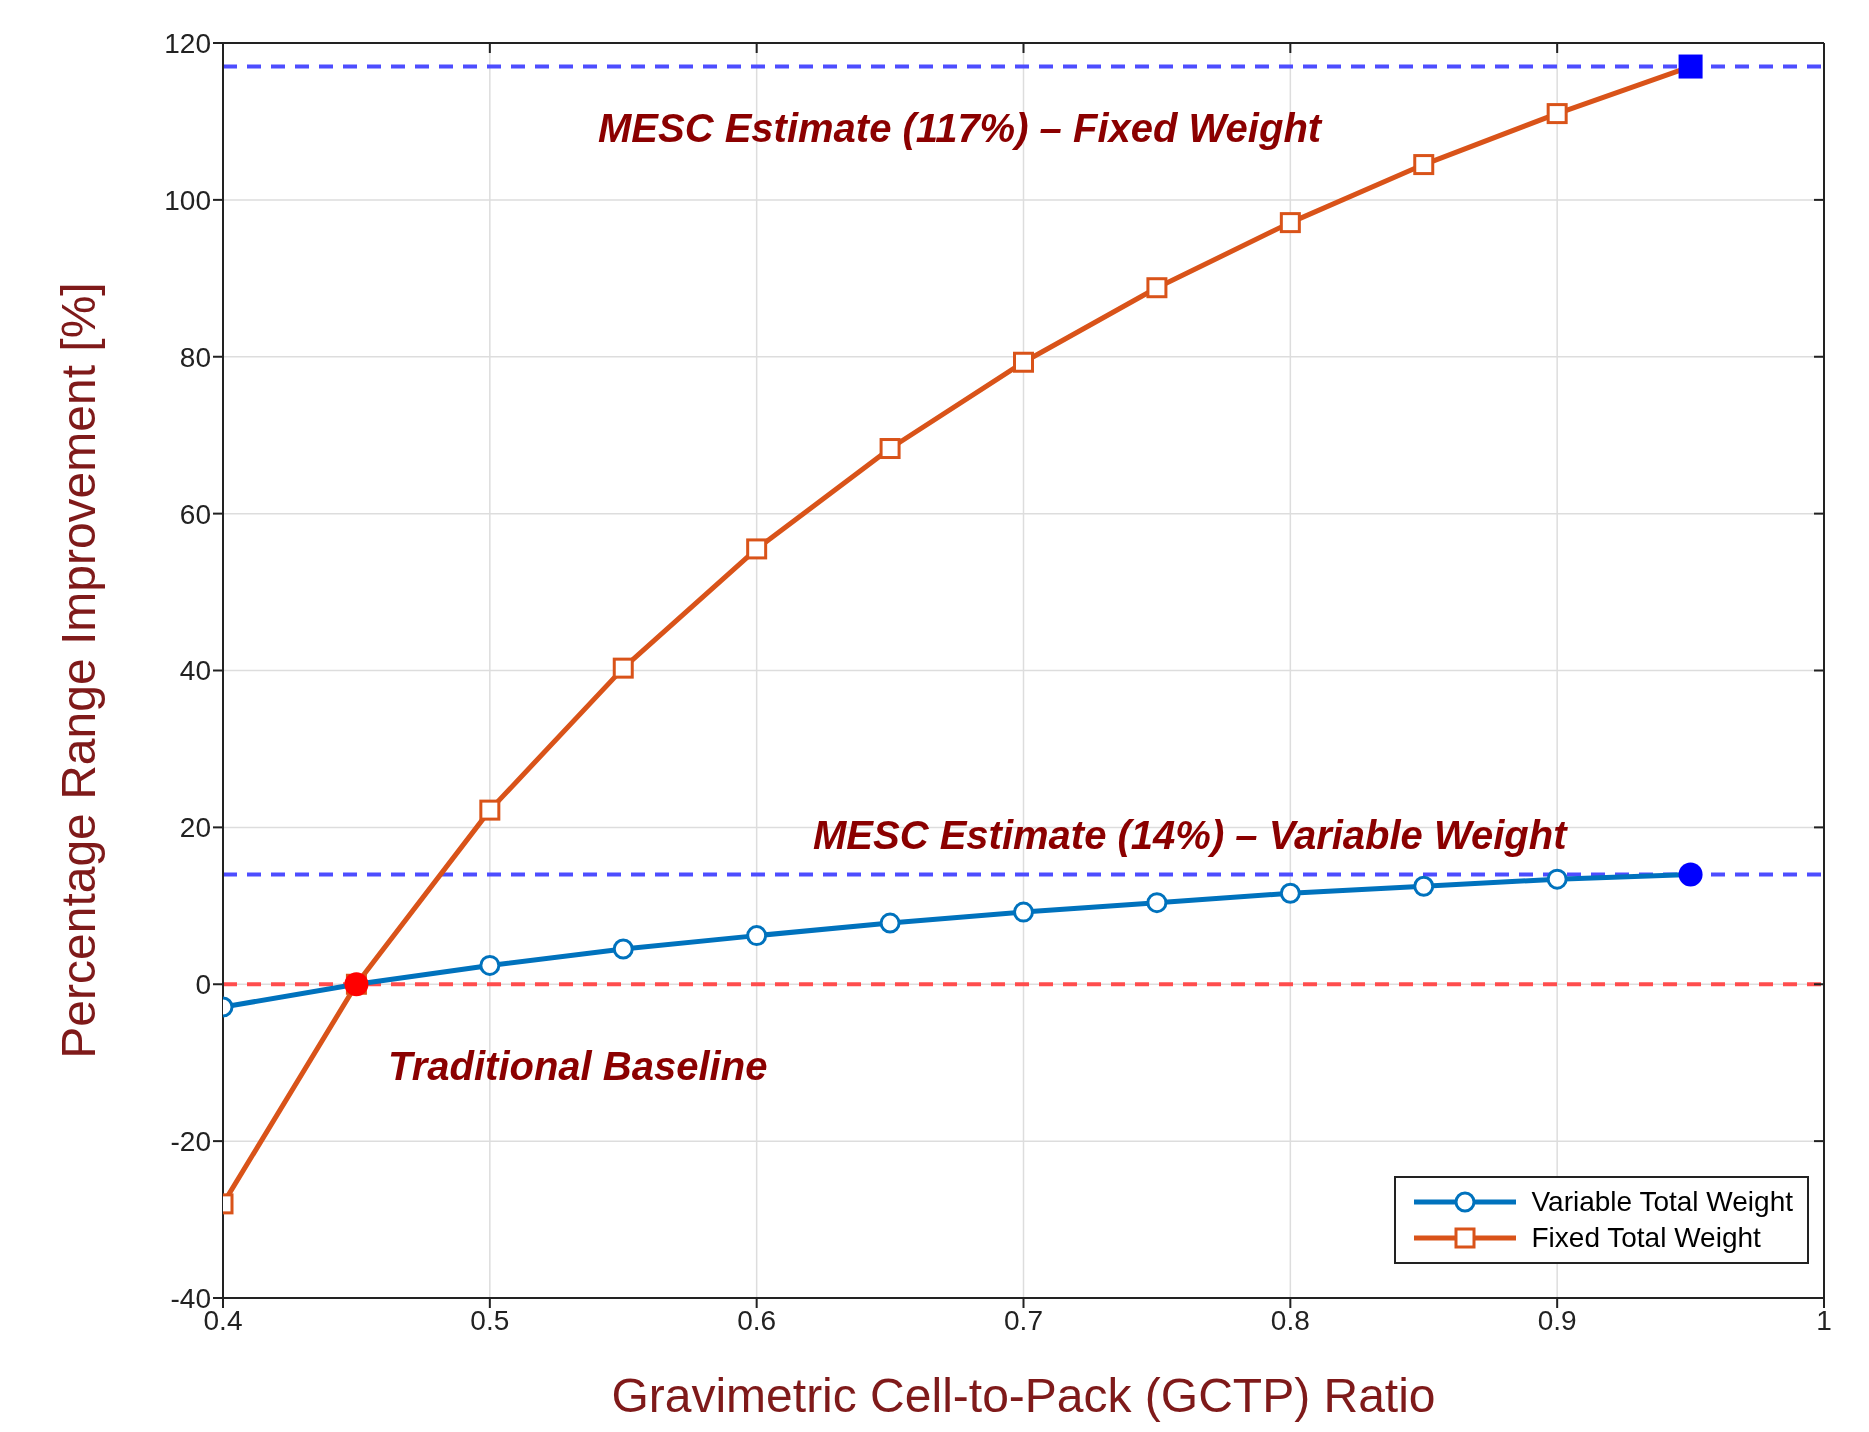 The height and width of the screenshot is (1432, 1869). I want to click on x-tick-label: 0.8, so click(1290, 1320).